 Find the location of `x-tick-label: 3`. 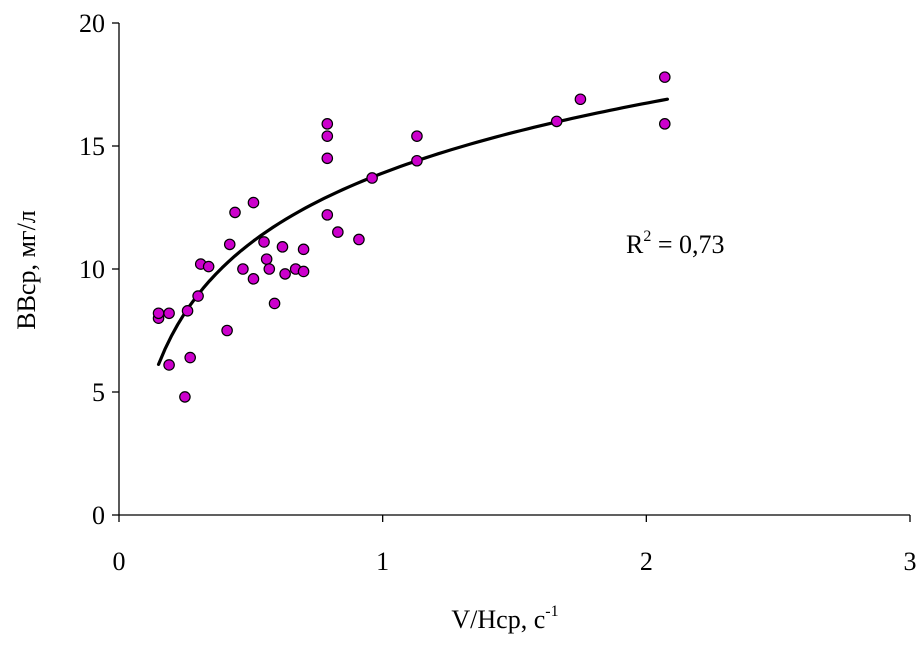

x-tick-label: 3 is located at coordinates (910, 561).